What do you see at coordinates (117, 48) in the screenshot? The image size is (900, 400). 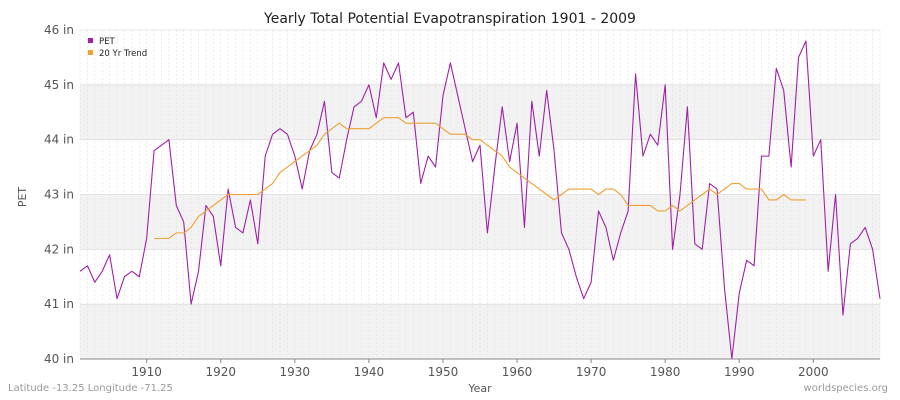 I see `legend: PET 20 Yr Trend` at bounding box center [117, 48].